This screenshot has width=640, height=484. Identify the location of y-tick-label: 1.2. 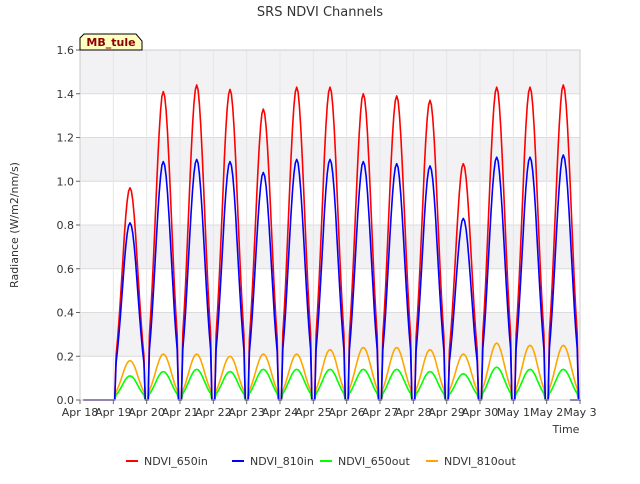
(66, 138).